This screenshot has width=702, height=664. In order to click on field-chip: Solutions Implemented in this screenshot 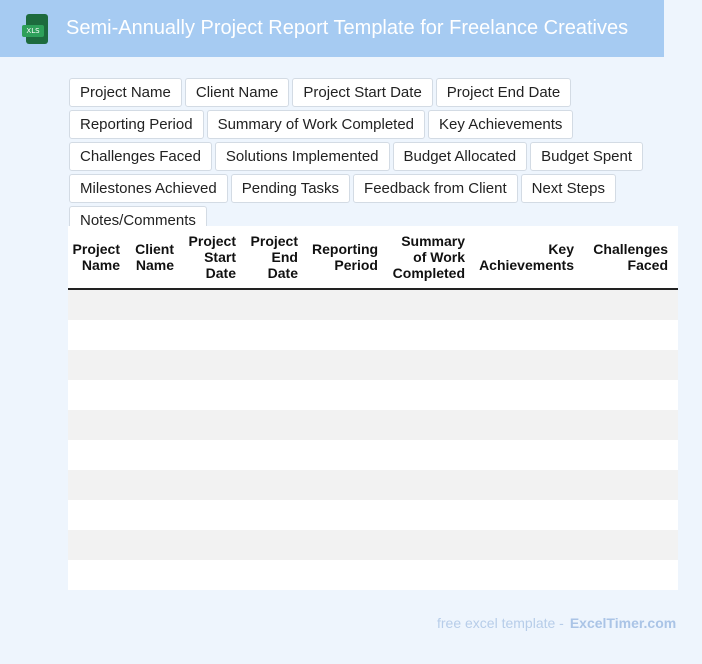, I will do `click(302, 156)`.